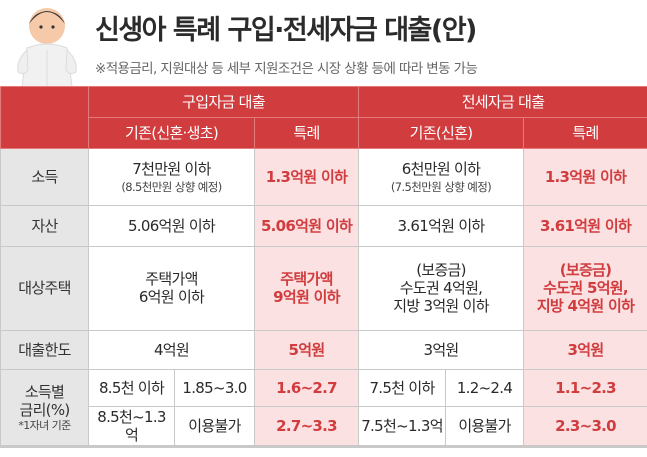 The image size is (647, 457). What do you see at coordinates (585, 132) in the screenshot?
I see `header-jeonse-special: 특례` at bounding box center [585, 132].